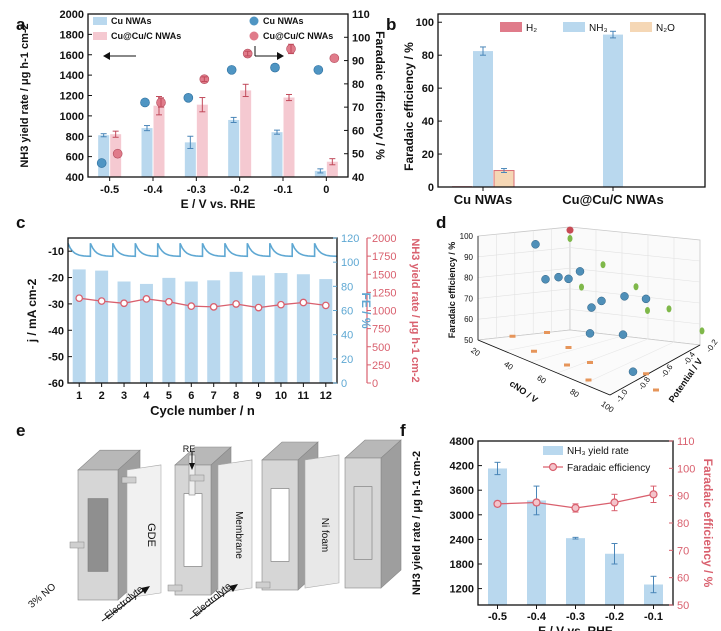  Describe the element at coordinates (56, 252) in the screenshot. I see `y-tick-label-left: -10` at that location.